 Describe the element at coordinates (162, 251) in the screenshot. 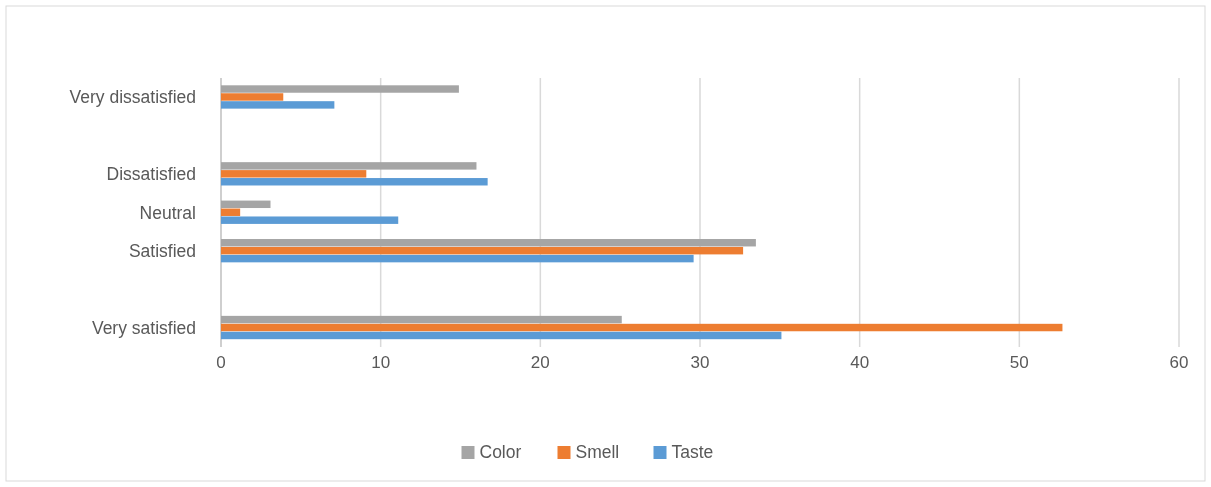

I see `y-tick-label: Satisfied` at that location.